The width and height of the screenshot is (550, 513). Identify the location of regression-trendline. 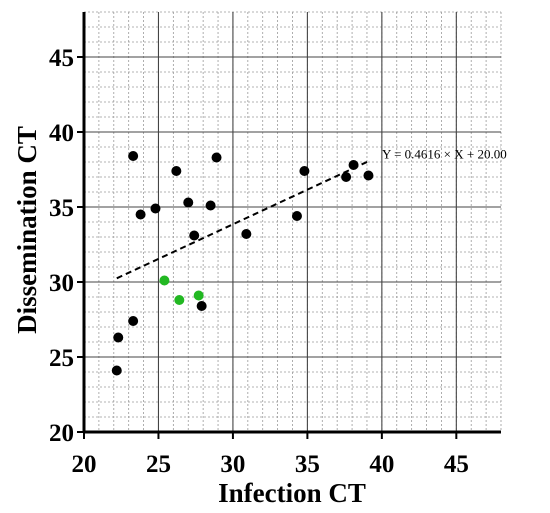
(243, 219).